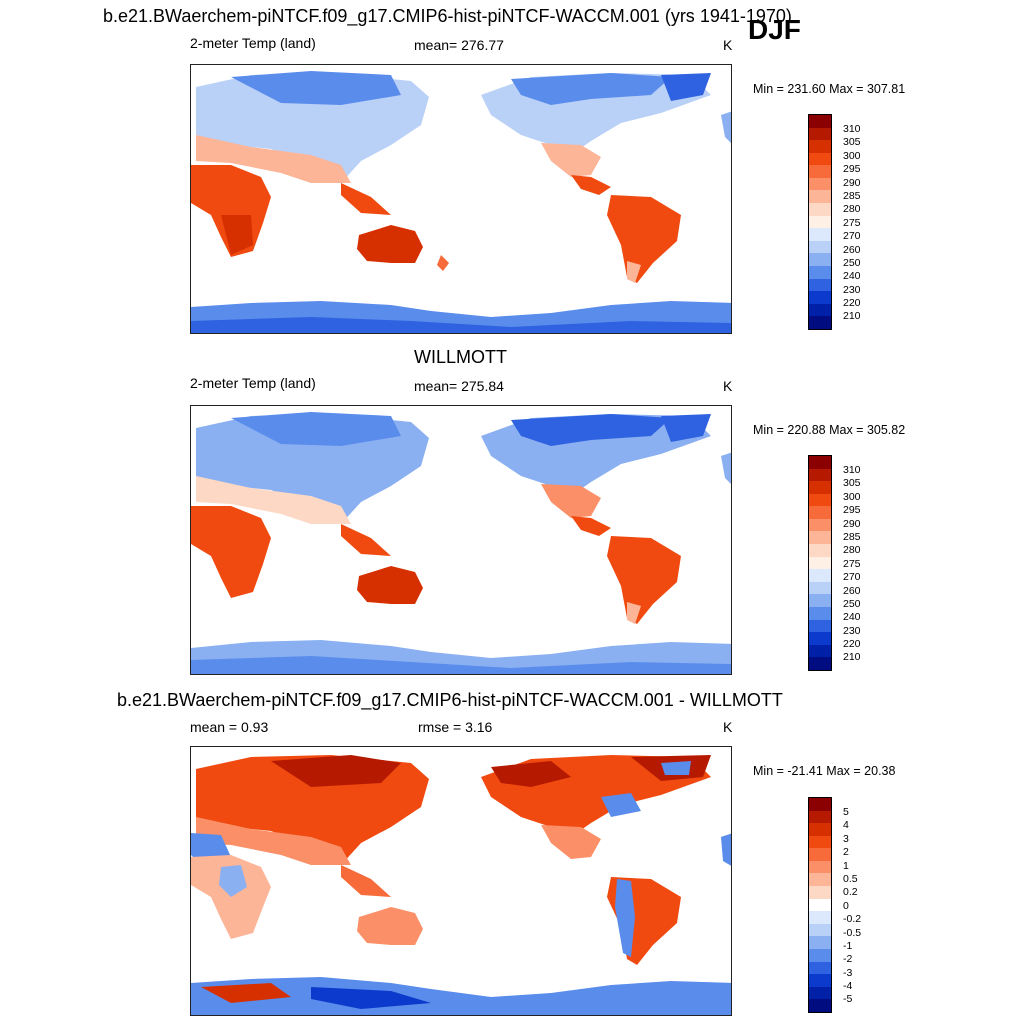  I want to click on panel3-colorbar, so click(820, 905).